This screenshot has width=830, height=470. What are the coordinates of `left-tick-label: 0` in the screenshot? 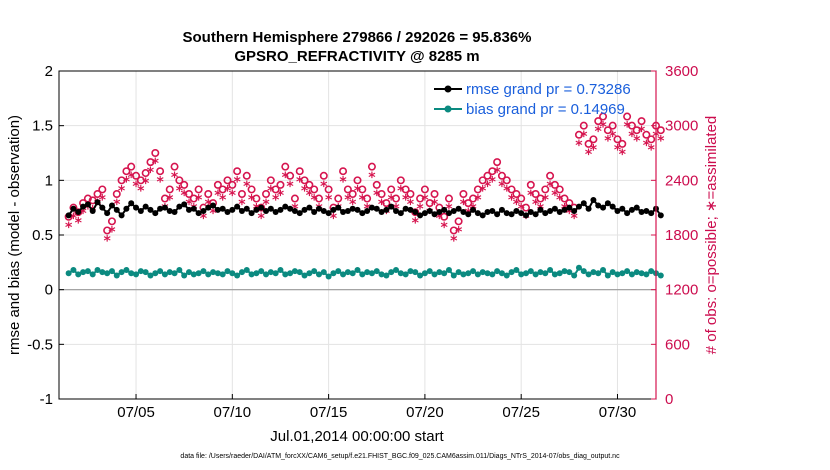 It's located at (49, 290).